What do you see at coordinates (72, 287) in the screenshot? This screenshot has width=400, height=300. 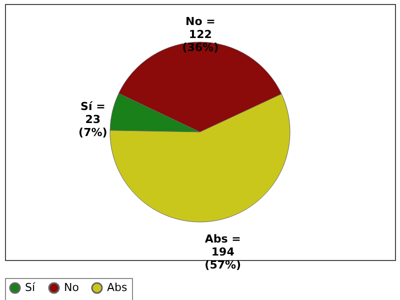 I see `legend-label: No` at bounding box center [72, 287].